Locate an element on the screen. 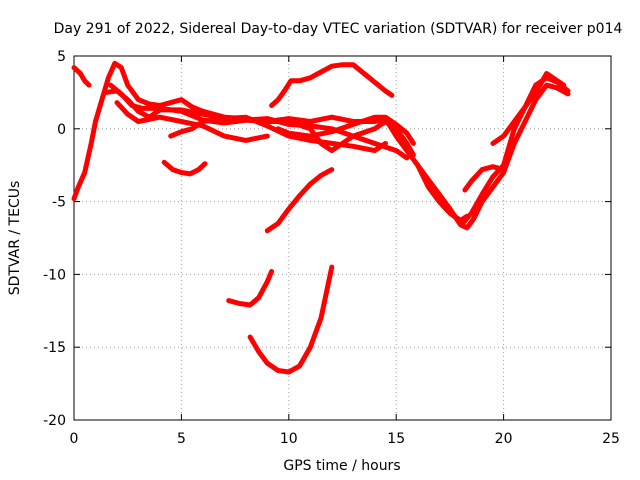 The width and height of the screenshot is (640, 480). y-axis-label: SDTVAR / TECUs is located at coordinates (15, 238).